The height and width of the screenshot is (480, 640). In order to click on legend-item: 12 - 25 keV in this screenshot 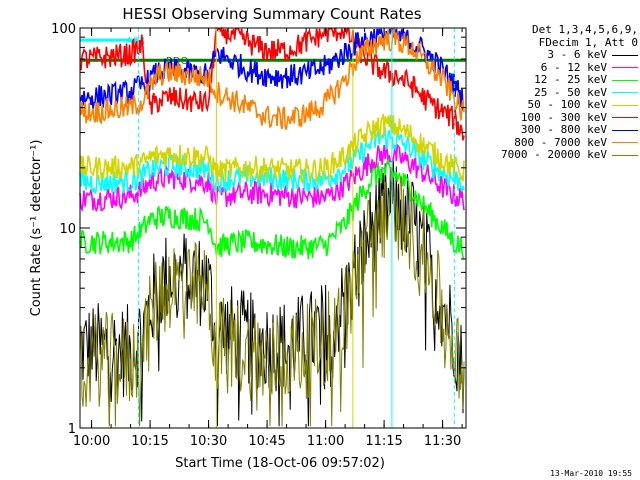, I will do `click(559, 80)`.